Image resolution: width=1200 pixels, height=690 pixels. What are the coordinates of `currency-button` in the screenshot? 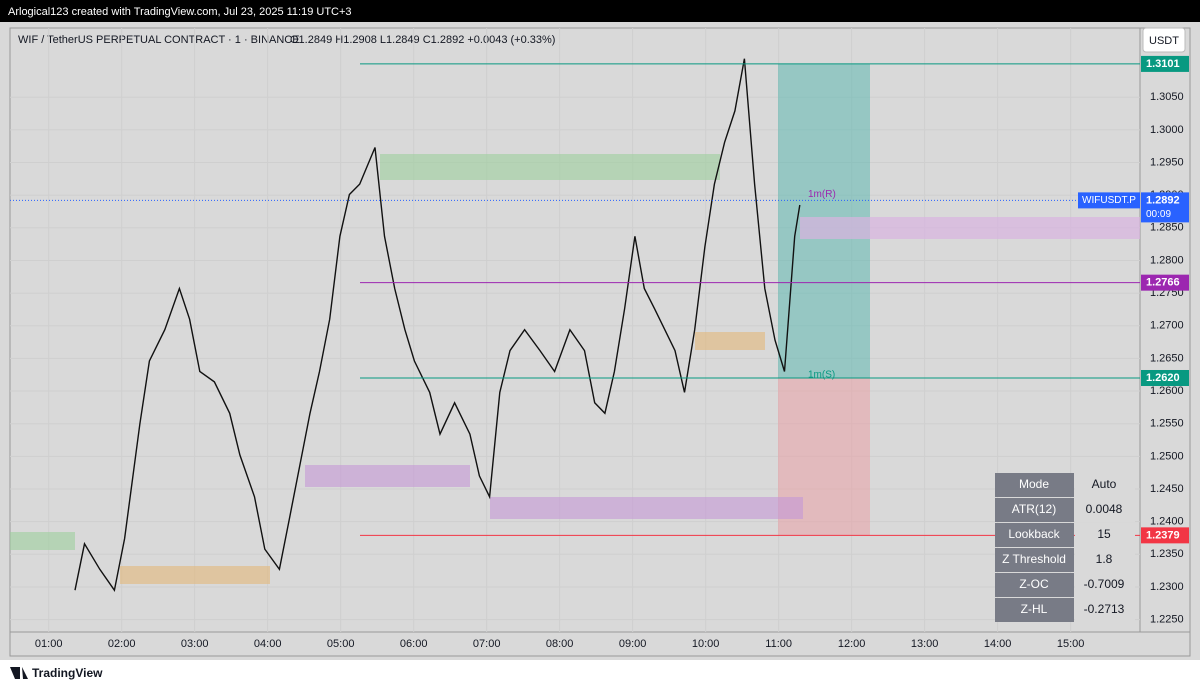 It's located at (1164, 40).